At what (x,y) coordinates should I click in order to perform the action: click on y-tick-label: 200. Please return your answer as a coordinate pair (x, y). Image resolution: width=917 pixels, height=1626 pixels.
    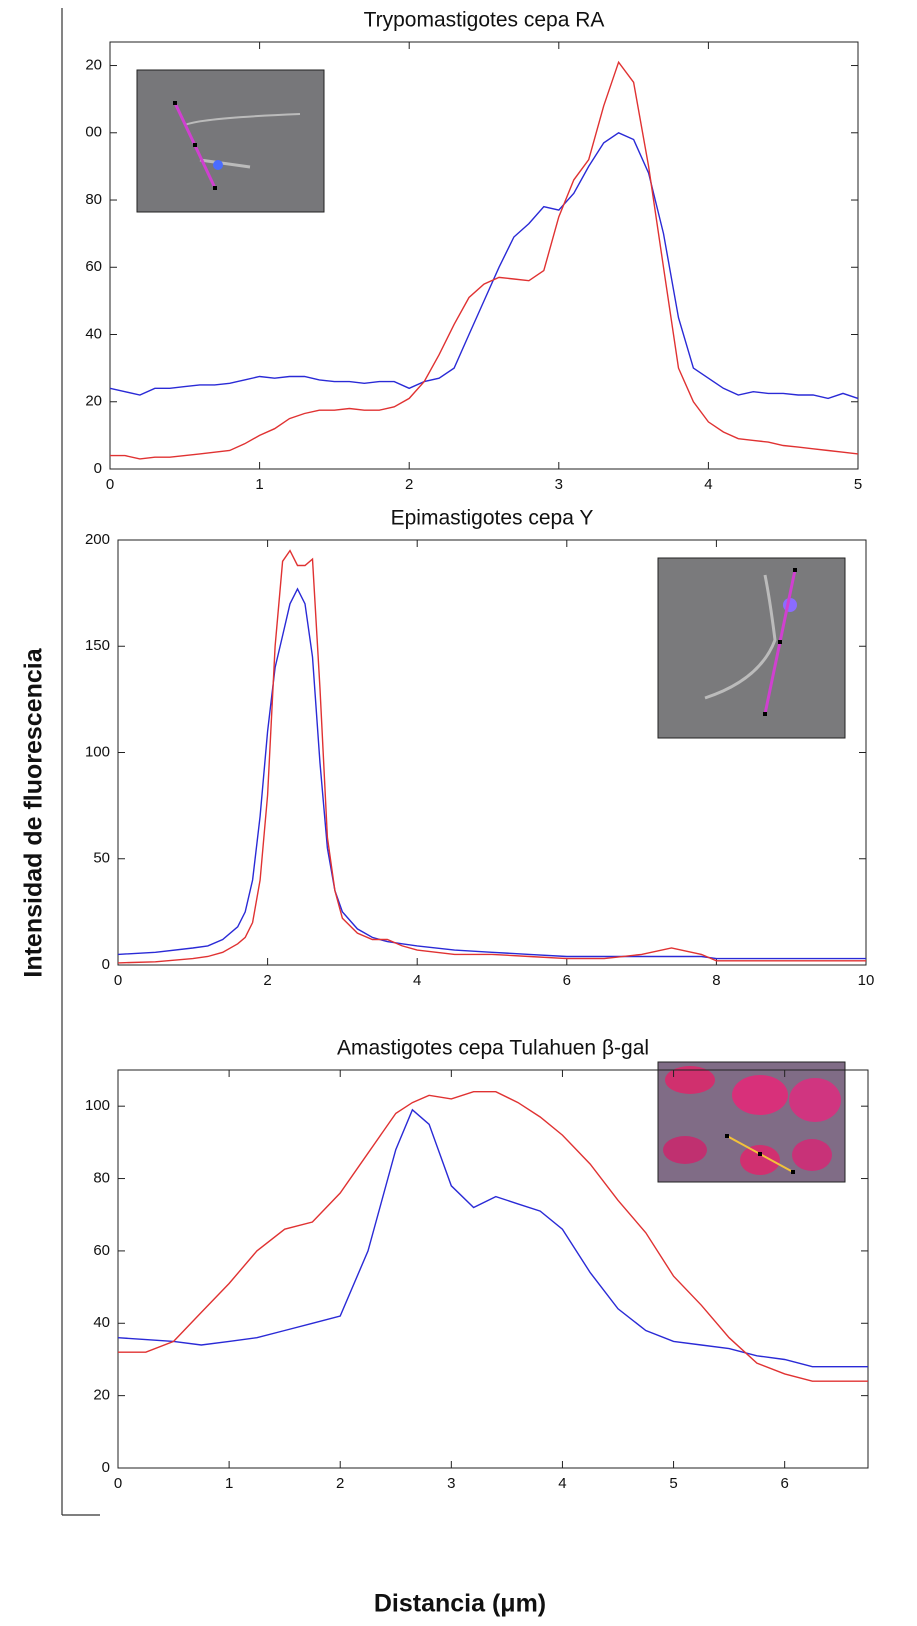
    Looking at the image, I should click on (97, 539).